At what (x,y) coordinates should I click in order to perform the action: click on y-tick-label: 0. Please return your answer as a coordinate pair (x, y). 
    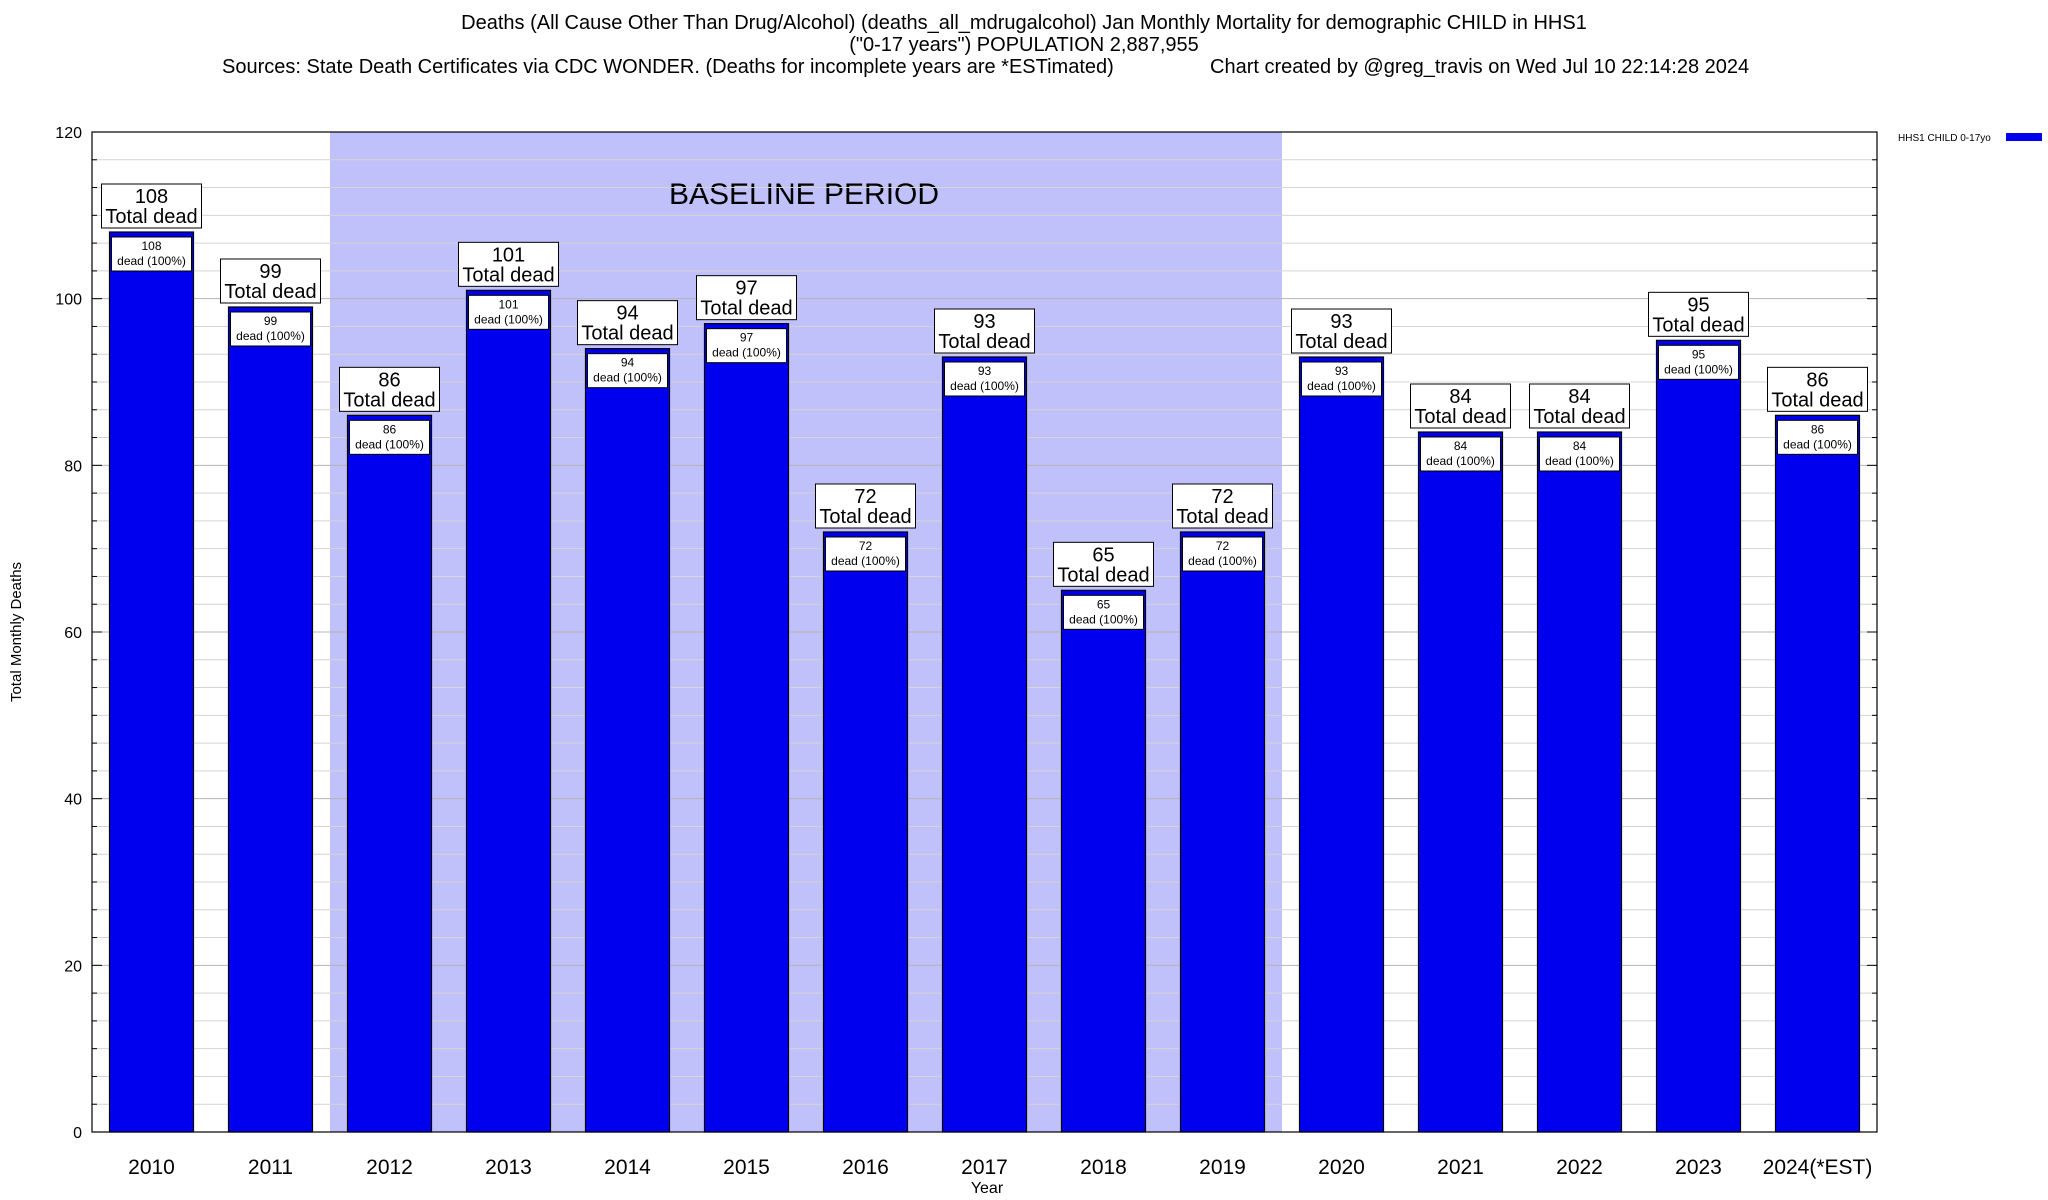
    Looking at the image, I should click on (77, 1133).